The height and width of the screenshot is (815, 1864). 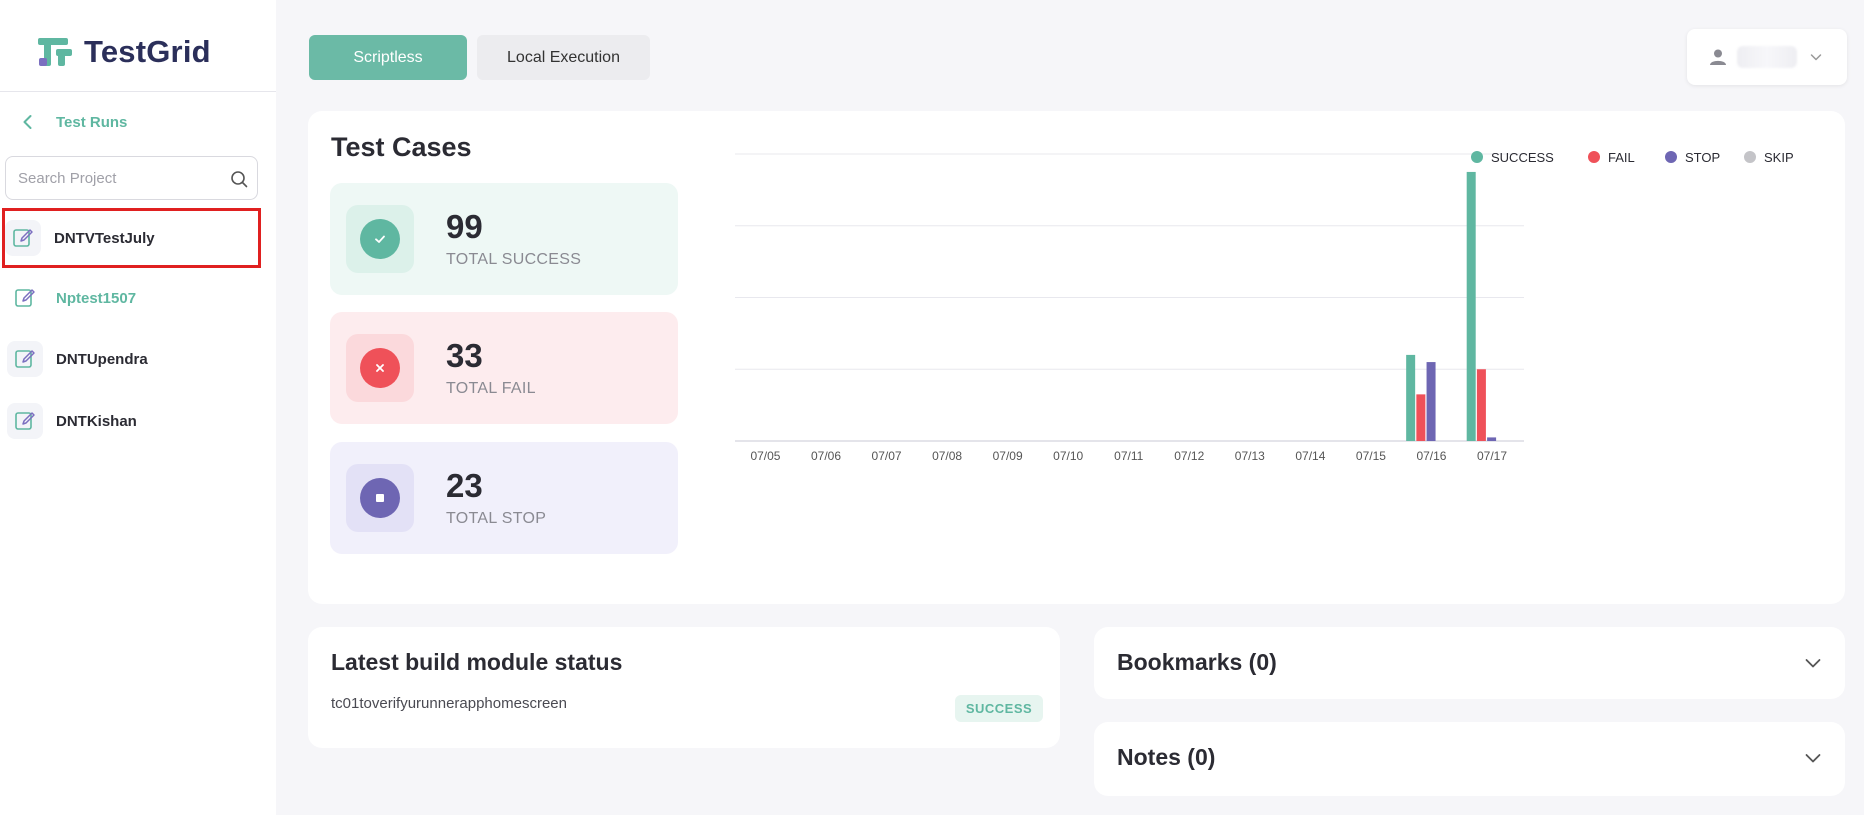 What do you see at coordinates (999, 708) in the screenshot?
I see `status-badge: SUCCESS` at bounding box center [999, 708].